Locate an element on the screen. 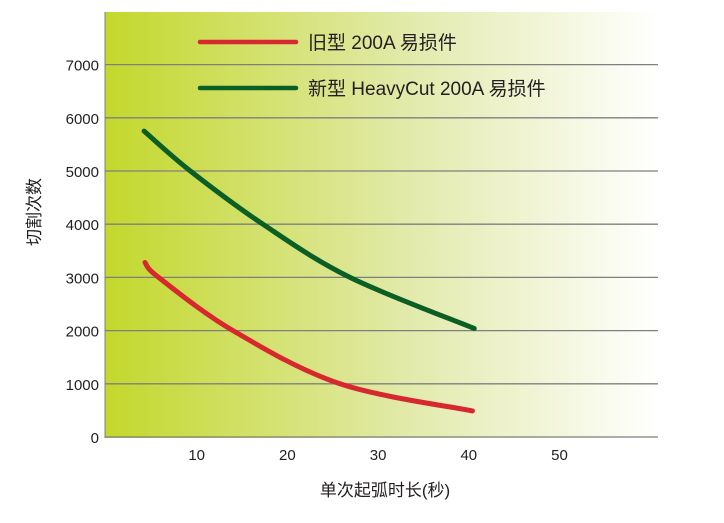 The image size is (724, 523). y-tick-label: 6000 is located at coordinates (82, 119).